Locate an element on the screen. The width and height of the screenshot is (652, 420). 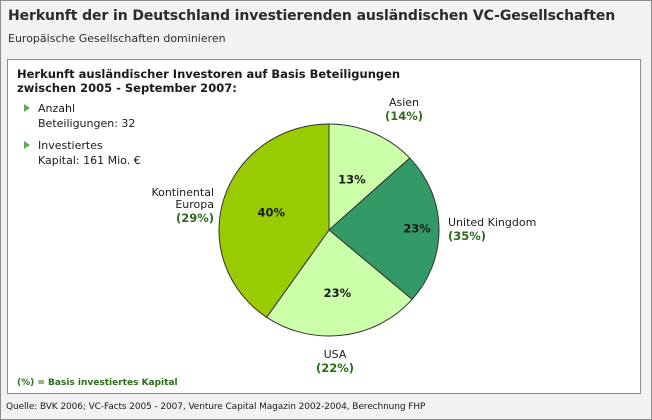
slice-value-label: 13% is located at coordinates (352, 180).